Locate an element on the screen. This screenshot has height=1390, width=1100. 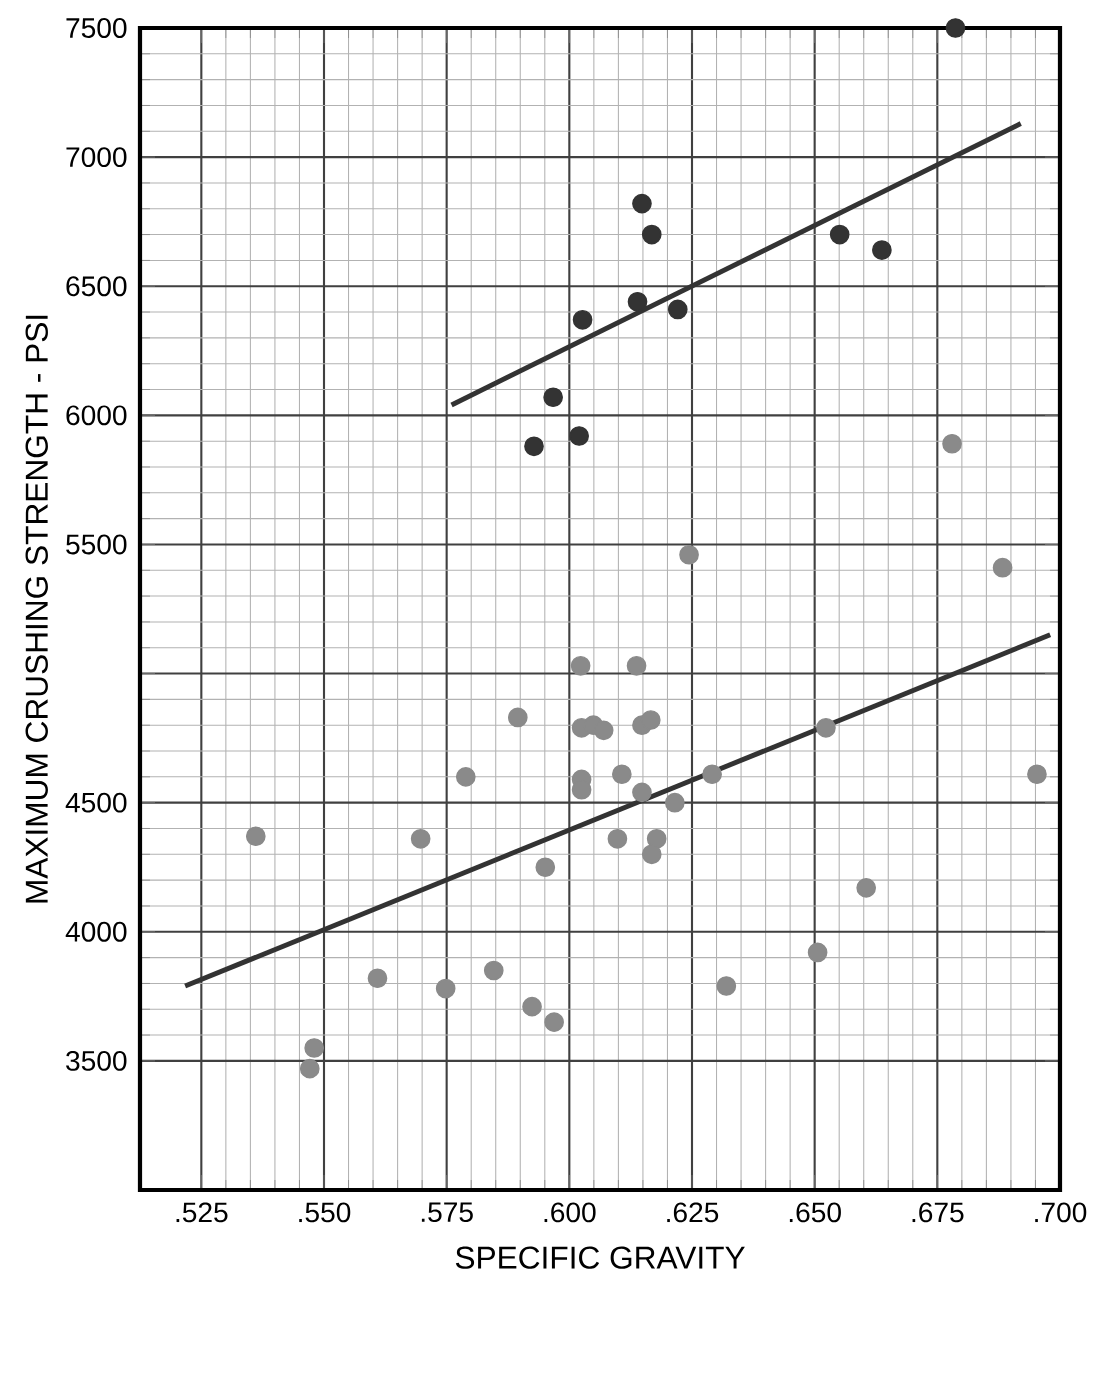
x-tick-label: .625 is located at coordinates (693, 1212).